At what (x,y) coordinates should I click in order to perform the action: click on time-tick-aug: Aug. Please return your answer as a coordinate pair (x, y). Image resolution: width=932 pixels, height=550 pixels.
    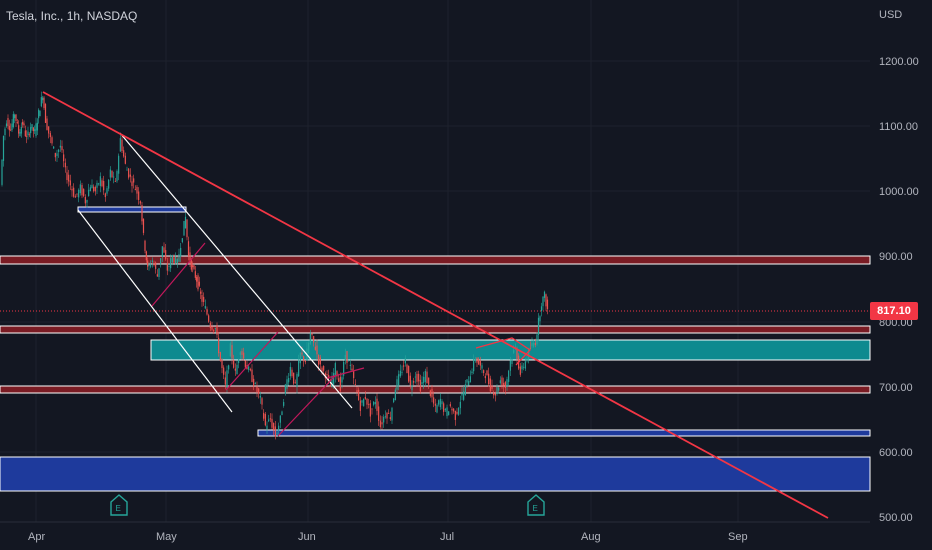
    Looking at the image, I should click on (591, 537).